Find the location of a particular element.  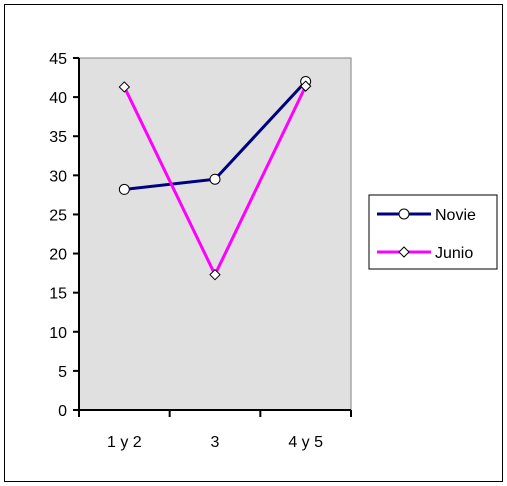

legend: Novie Junio is located at coordinates (433, 232).